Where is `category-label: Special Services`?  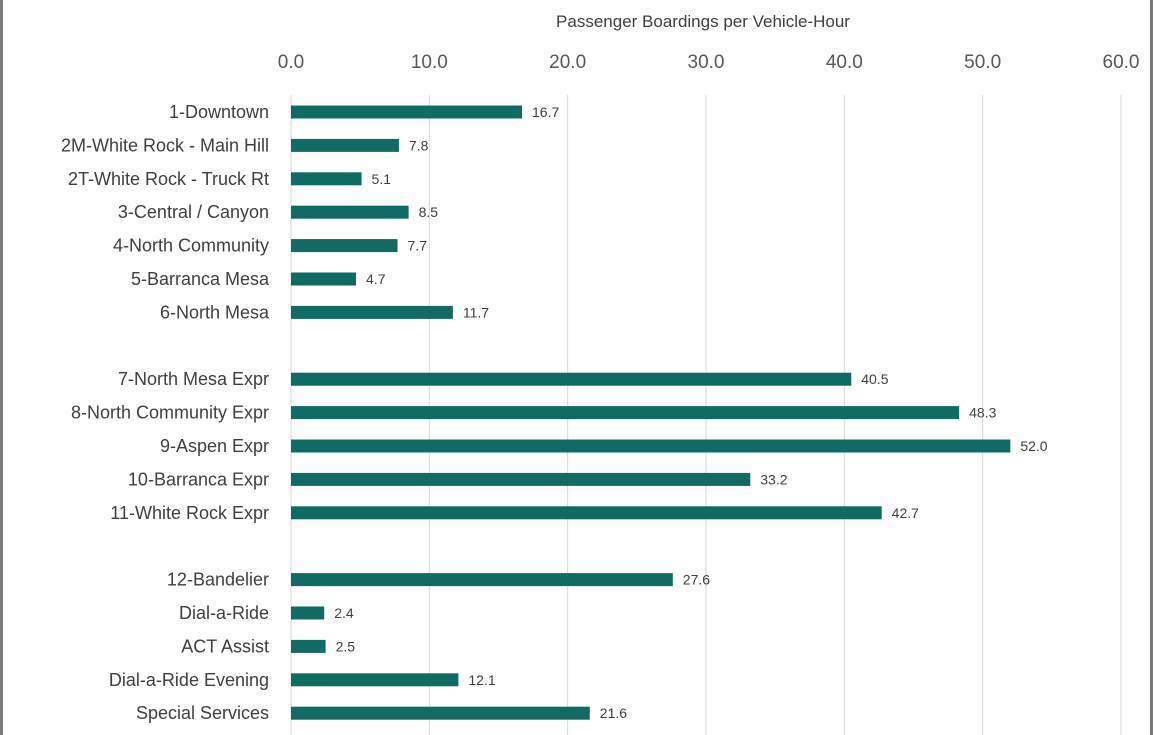 category-label: Special Services is located at coordinates (202, 713).